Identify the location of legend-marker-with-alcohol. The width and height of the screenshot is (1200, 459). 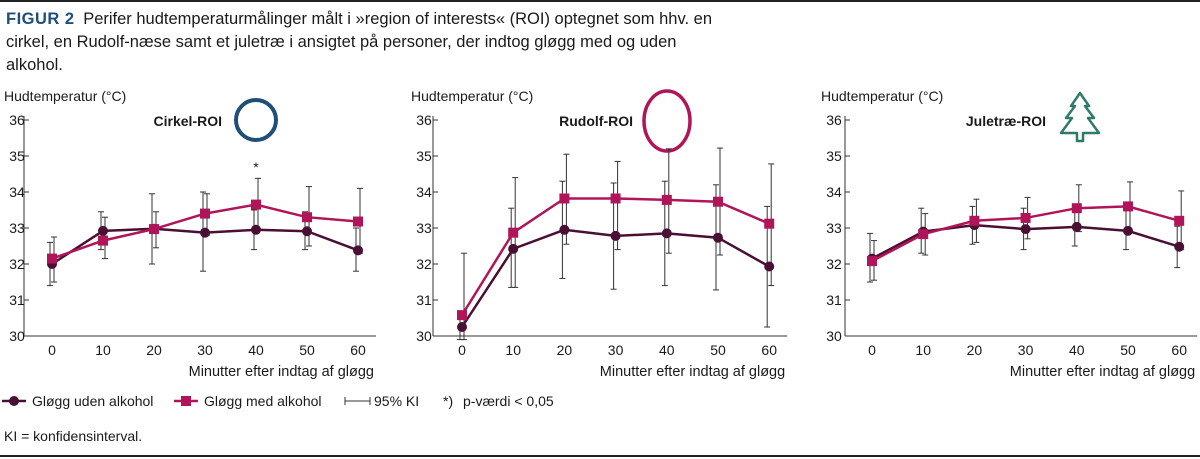
(186, 401).